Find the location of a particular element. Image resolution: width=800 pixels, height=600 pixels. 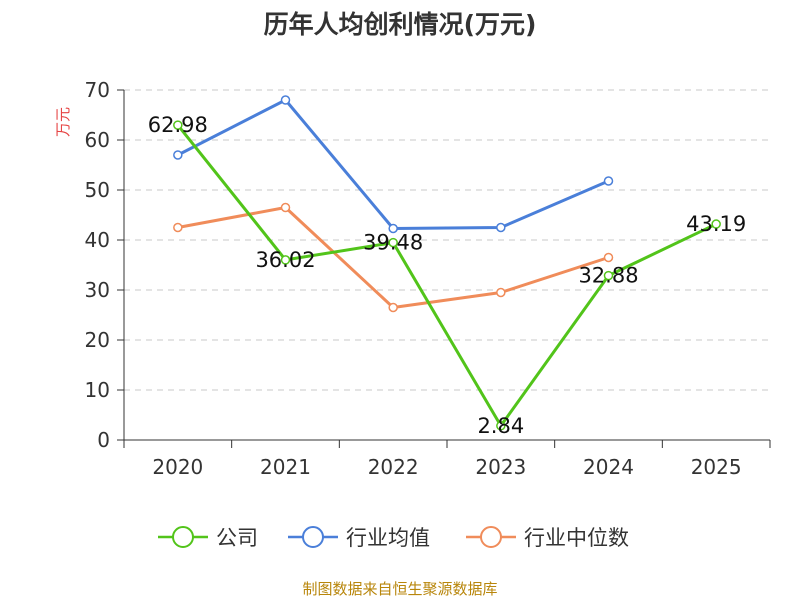

legend-item-0: 公司 is located at coordinates (208, 538).